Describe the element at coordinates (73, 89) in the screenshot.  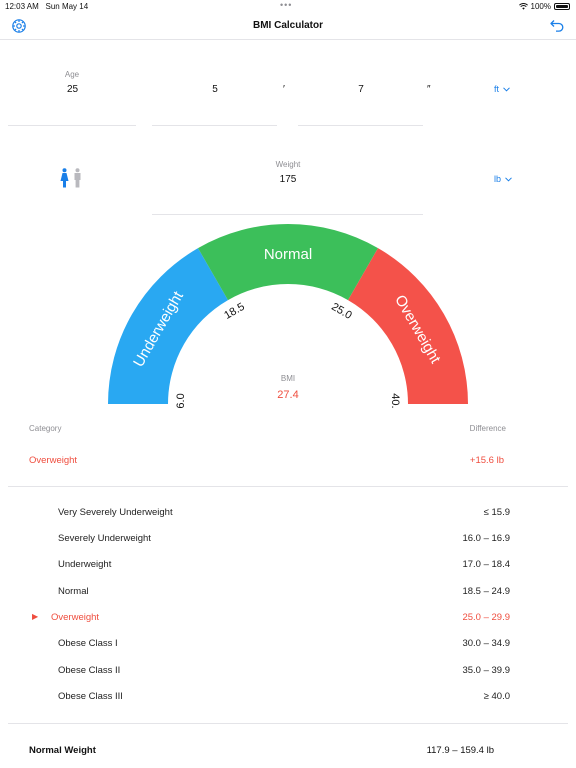
I see `age-field: 25` at that location.